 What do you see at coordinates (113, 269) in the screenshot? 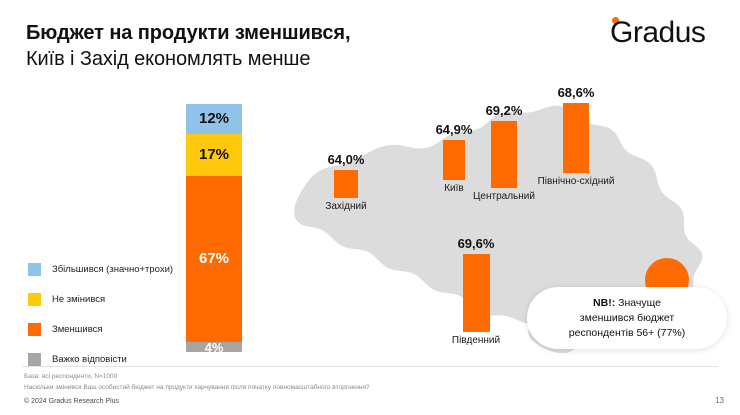
I see `legend-label-increased: Збільшився (значно+трохи)` at bounding box center [113, 269].